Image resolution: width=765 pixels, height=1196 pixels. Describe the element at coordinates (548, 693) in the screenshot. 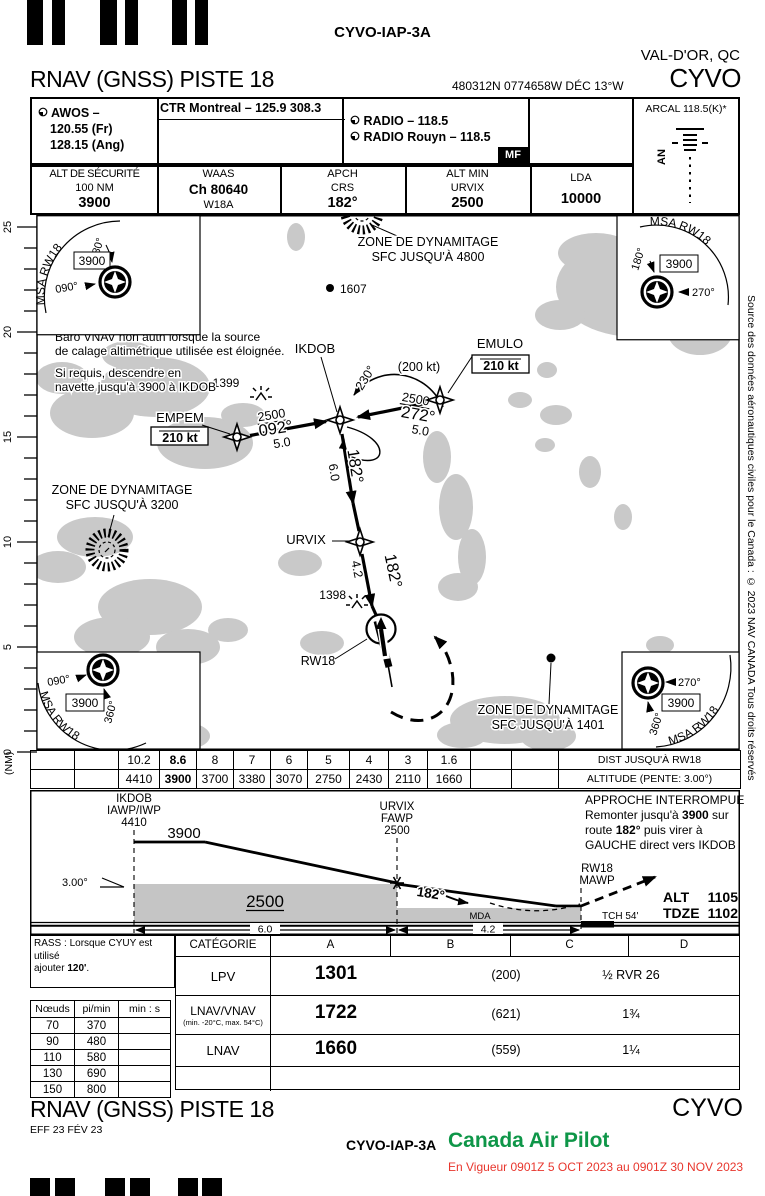

I see `blast-zone-1401: ZONE DE DYNAMITAGE SFC JUSQU'À 1401` at that location.